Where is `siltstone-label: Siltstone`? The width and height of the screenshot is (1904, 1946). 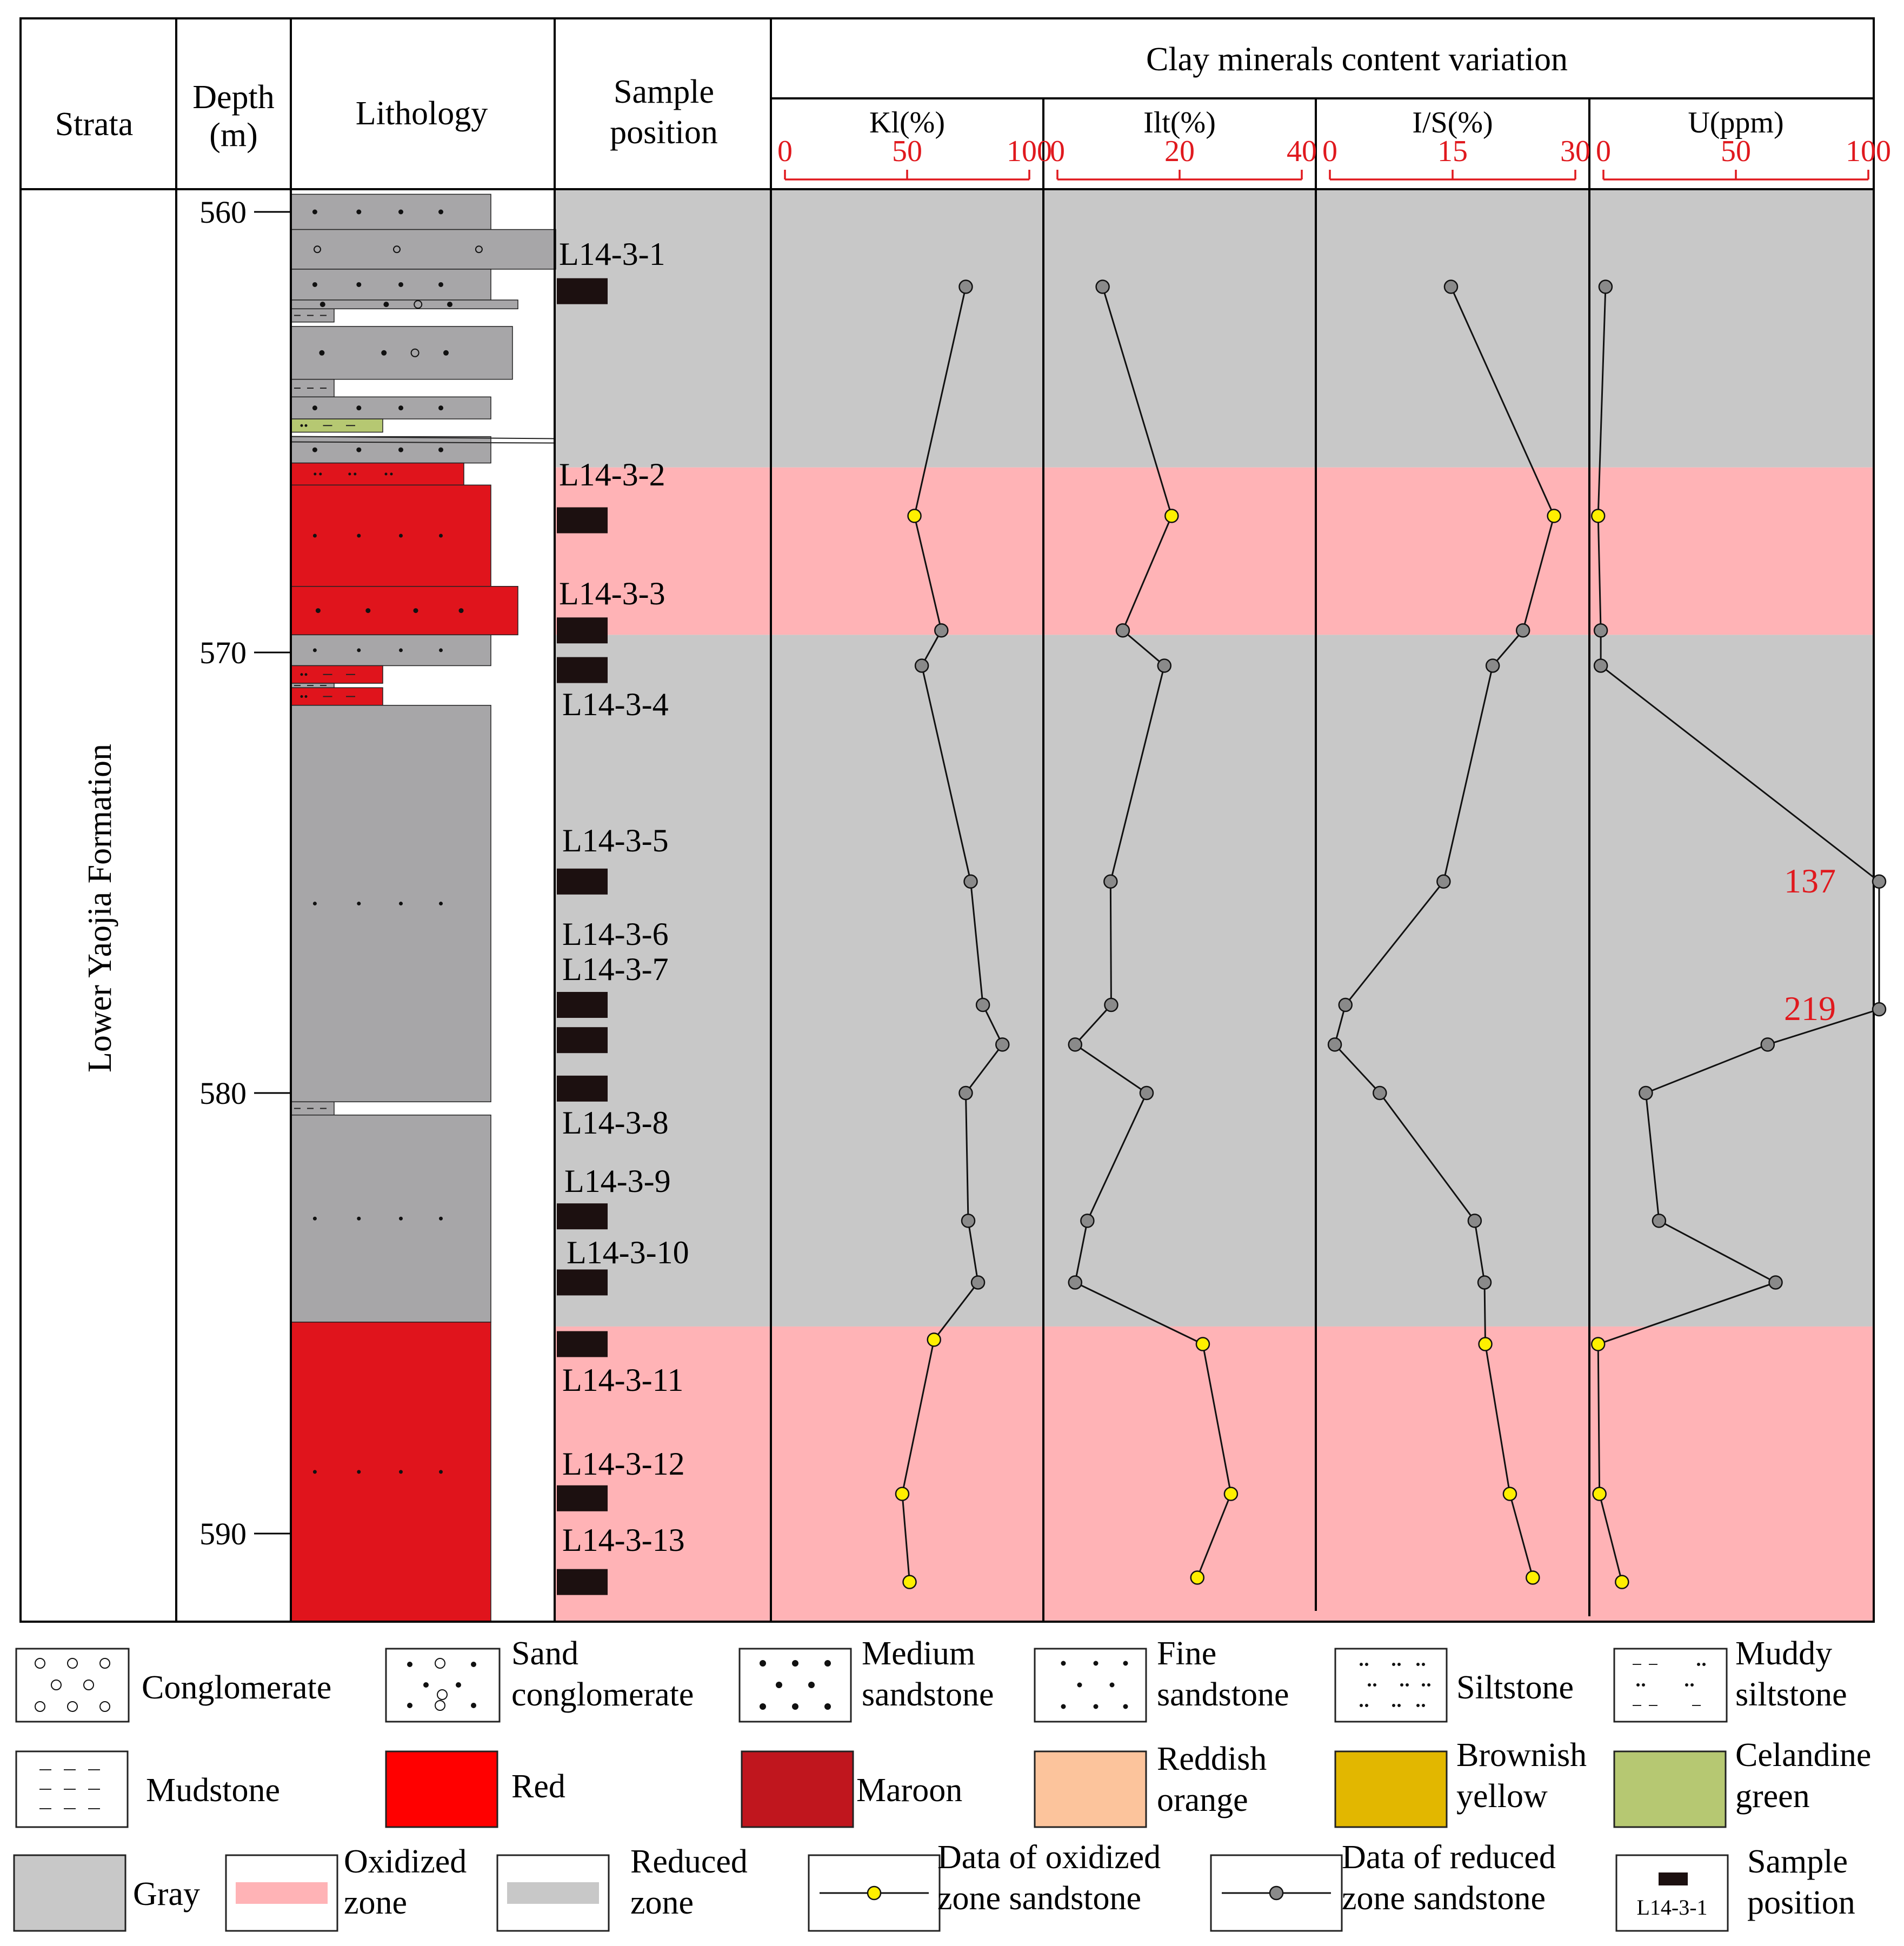 siltstone-label: Siltstone is located at coordinates (1515, 1687).